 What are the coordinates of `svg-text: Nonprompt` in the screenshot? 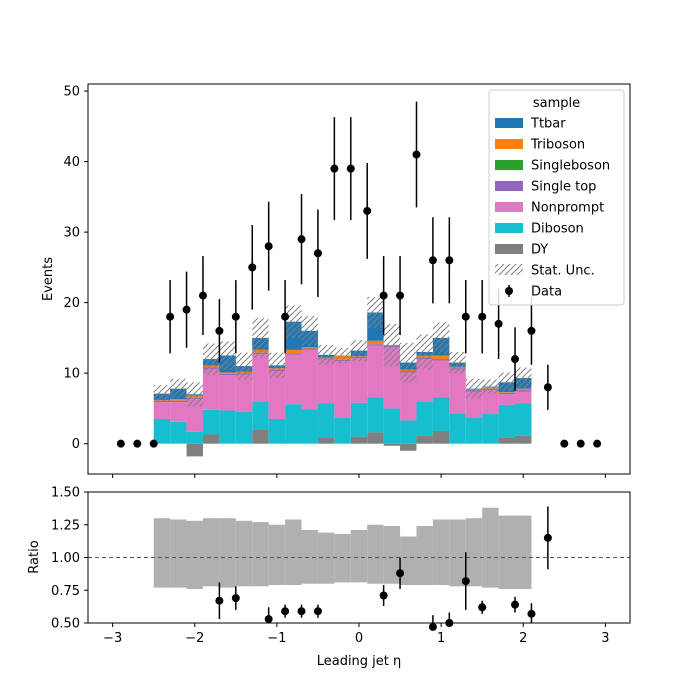 It's located at (567, 208).